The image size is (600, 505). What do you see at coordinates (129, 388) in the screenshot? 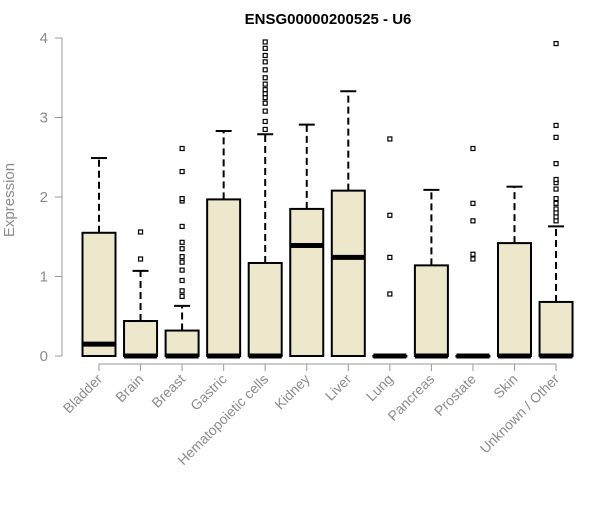
I see `x-tick-label: Brain` at bounding box center [129, 388].